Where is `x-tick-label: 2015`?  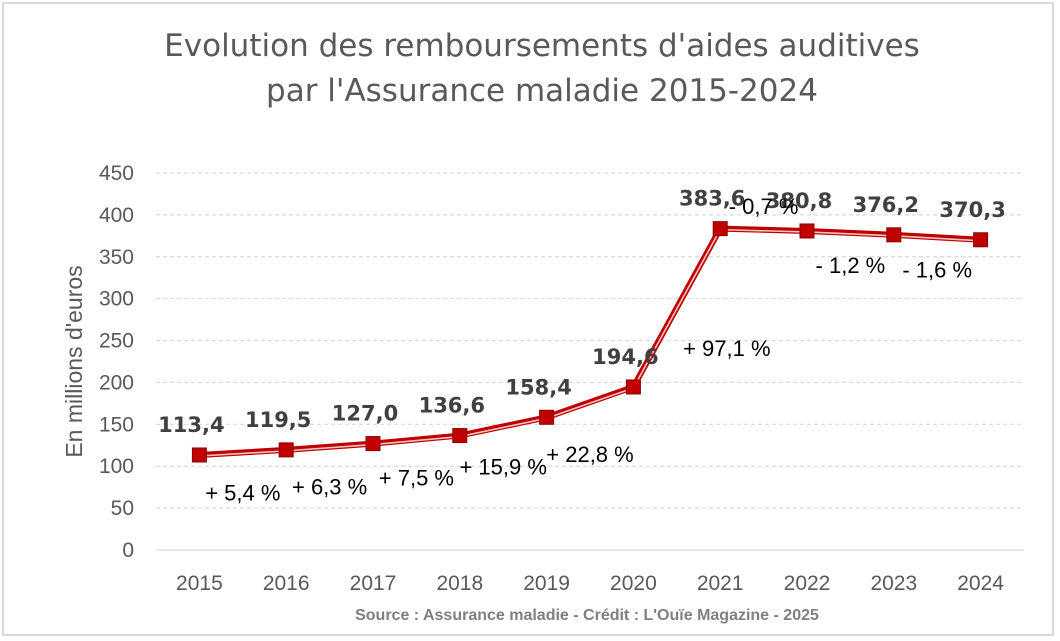 x-tick-label: 2015 is located at coordinates (199, 583).